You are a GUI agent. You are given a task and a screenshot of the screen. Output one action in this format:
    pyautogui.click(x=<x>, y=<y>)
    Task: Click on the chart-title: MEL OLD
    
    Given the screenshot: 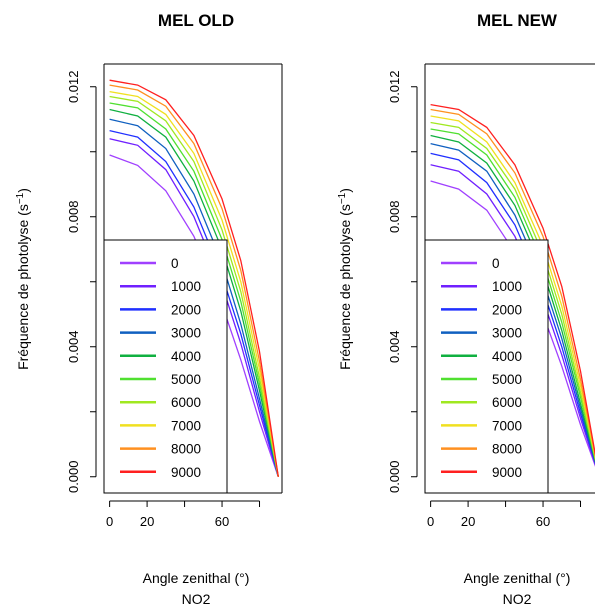 What is the action you would take?
    pyautogui.click(x=196, y=20)
    